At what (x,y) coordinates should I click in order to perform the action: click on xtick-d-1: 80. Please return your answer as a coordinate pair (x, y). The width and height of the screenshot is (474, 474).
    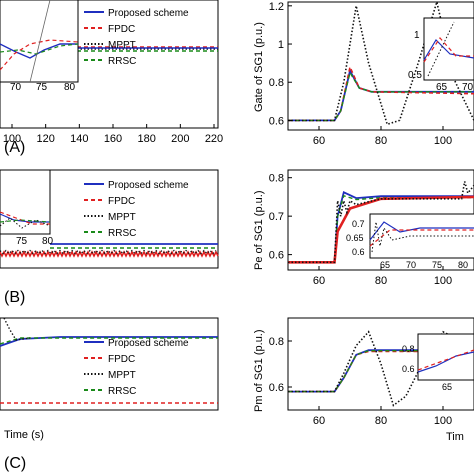
    Looking at the image, I should click on (381, 141).